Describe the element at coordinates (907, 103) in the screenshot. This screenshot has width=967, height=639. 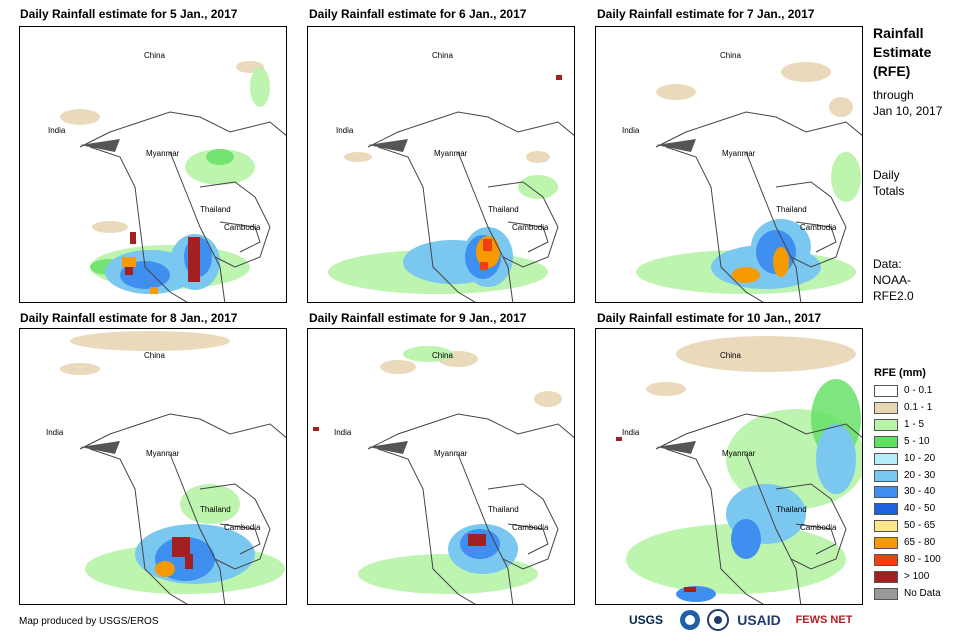
I see `side-date-block: through Jan 10, 2017` at that location.